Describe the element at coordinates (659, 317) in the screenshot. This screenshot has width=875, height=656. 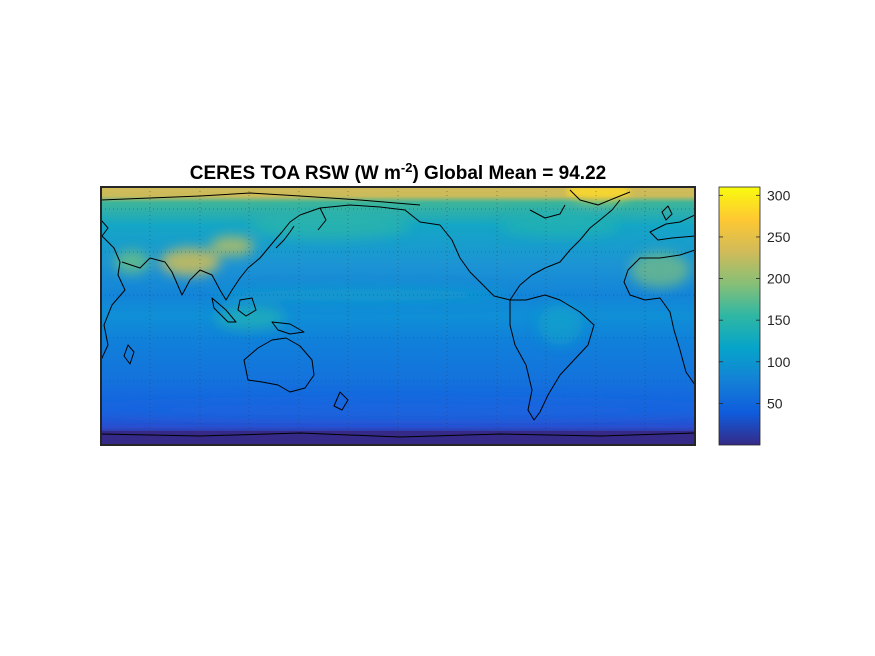
I see `coast-africa-west` at that location.